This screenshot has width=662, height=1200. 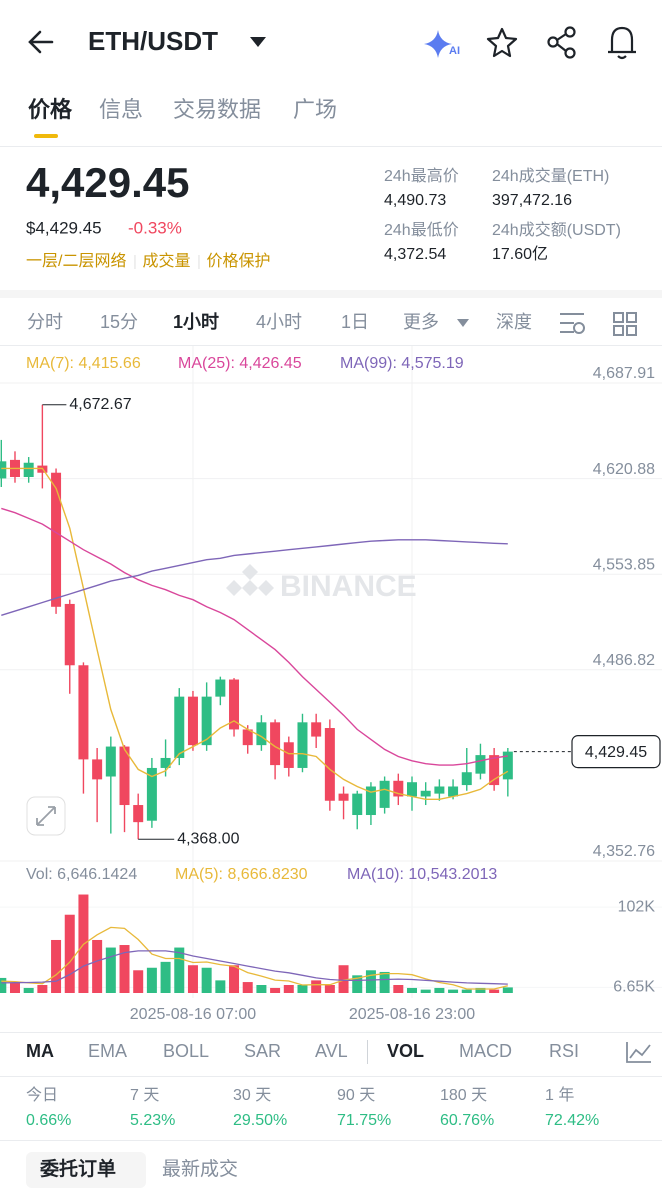 What do you see at coordinates (624, 469) in the screenshot?
I see `y-tick-label: 4,620.88` at bounding box center [624, 469].